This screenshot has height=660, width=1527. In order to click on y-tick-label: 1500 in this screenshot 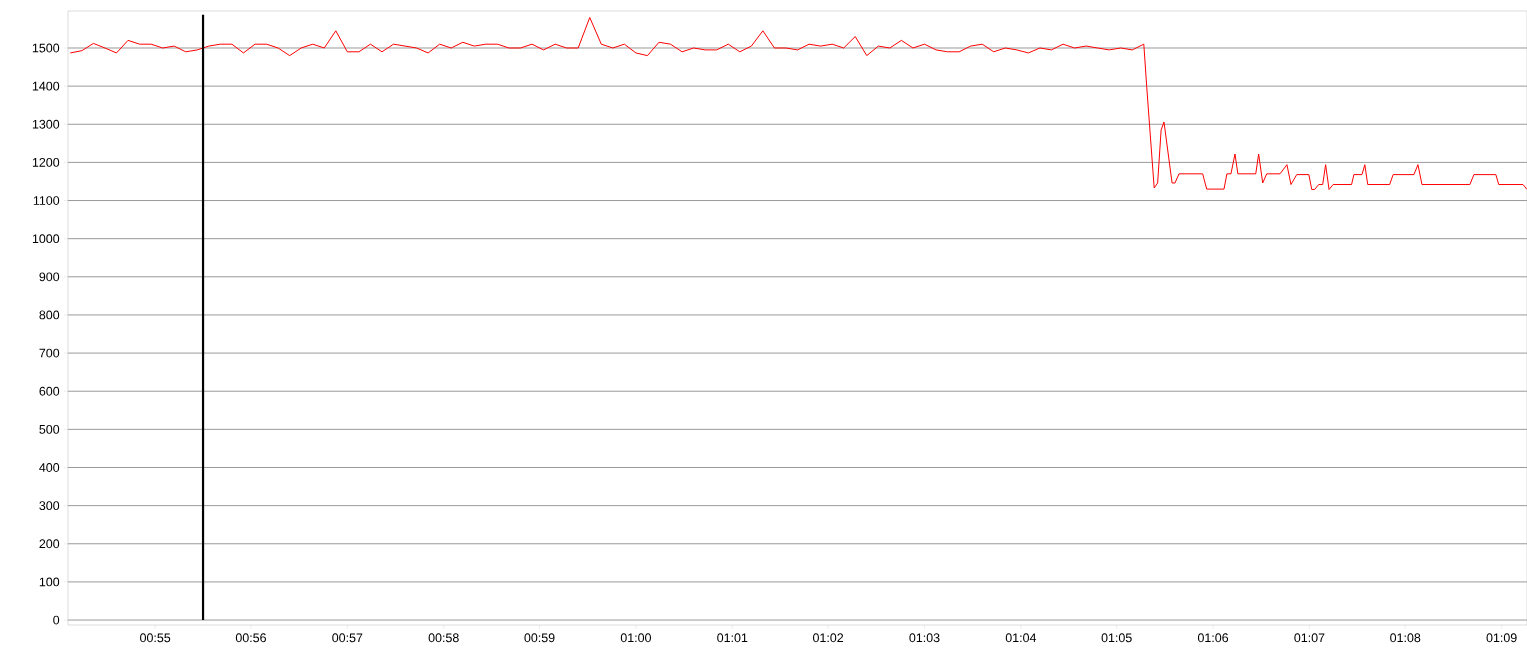, I will do `click(46, 48)`.